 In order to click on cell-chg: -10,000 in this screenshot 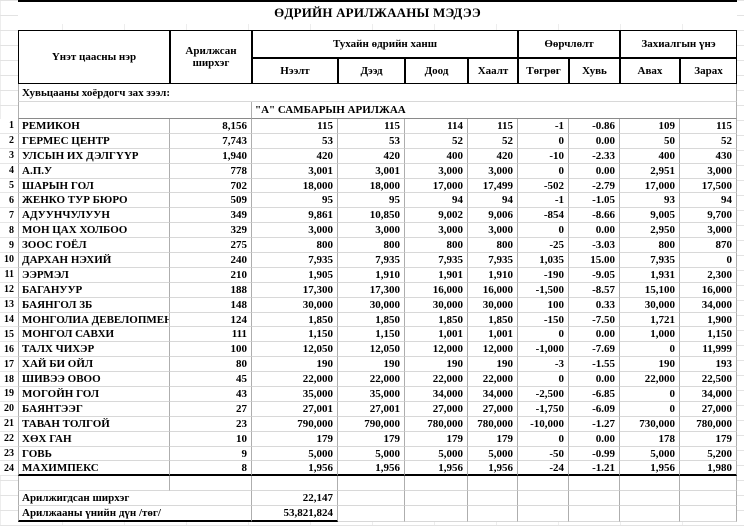, I will do `click(543, 424)`.